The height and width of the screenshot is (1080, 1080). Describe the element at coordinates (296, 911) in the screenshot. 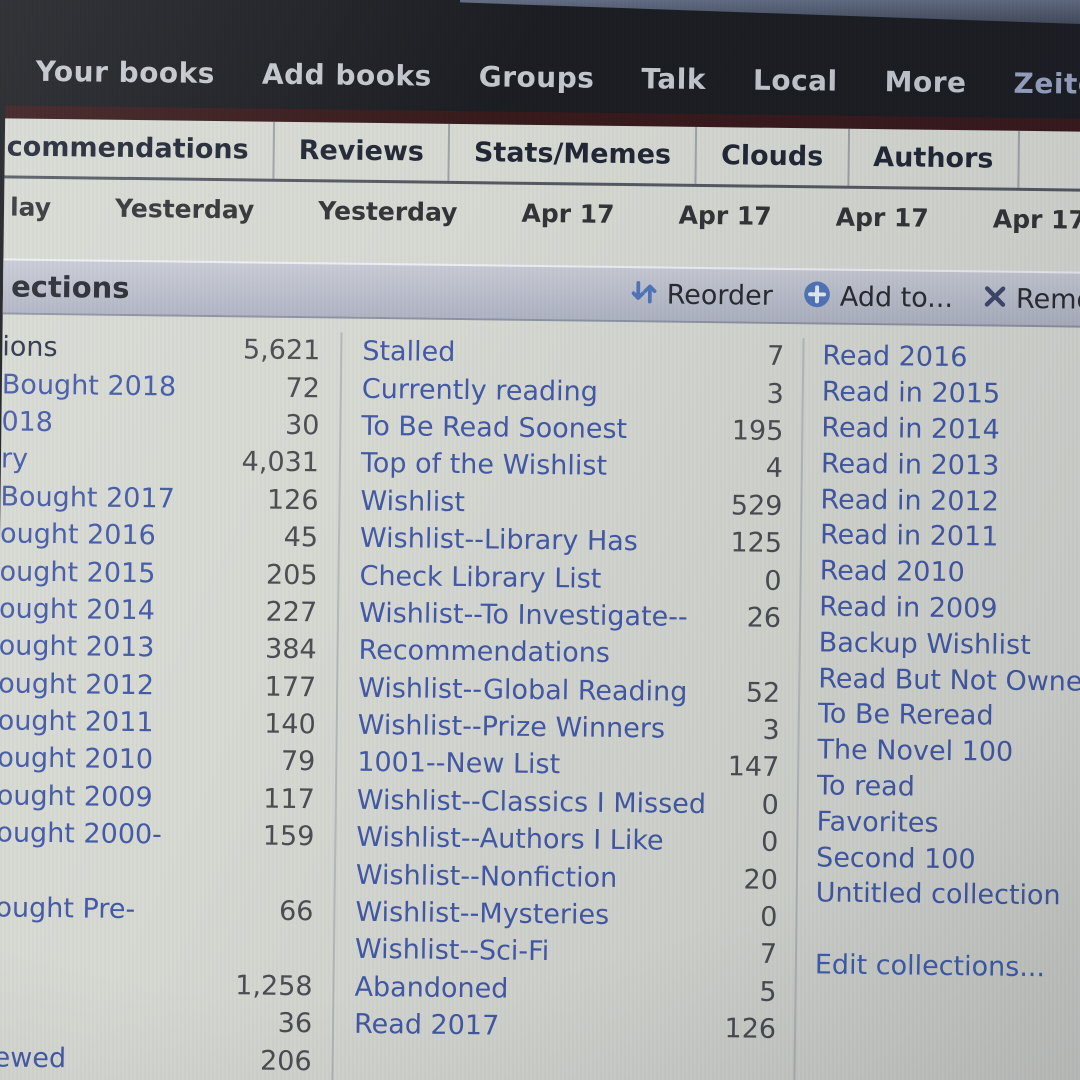

I see `collection-count: 66` at that location.